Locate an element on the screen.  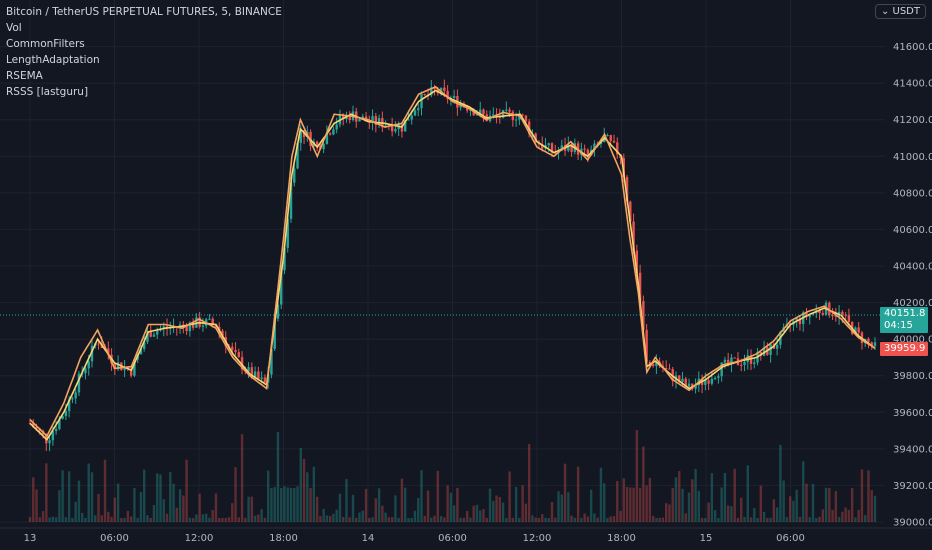
indicator-rsema: RSEMA is located at coordinates (24, 76).